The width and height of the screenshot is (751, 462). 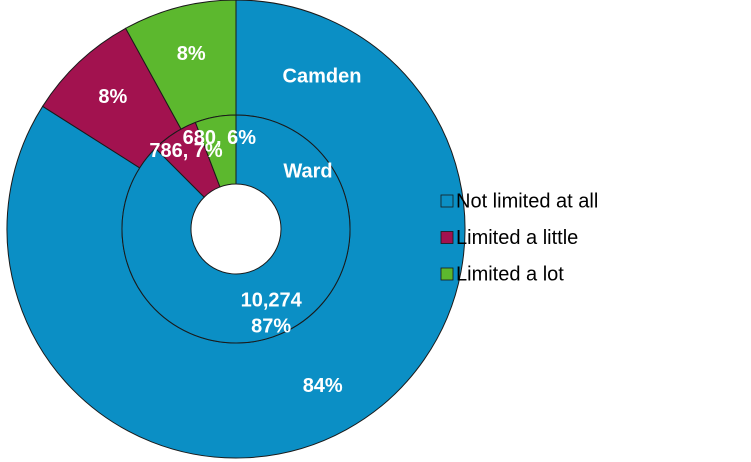 What do you see at coordinates (186, 151) in the screenshot?
I see `data-label: 786, 7%` at bounding box center [186, 151].